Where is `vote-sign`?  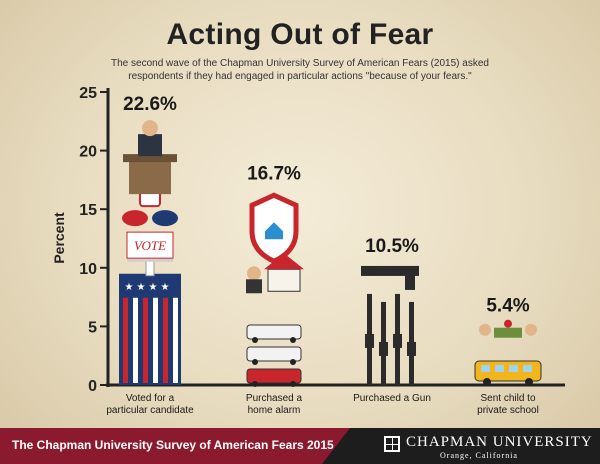
vote-sign is located at coordinates (150, 245).